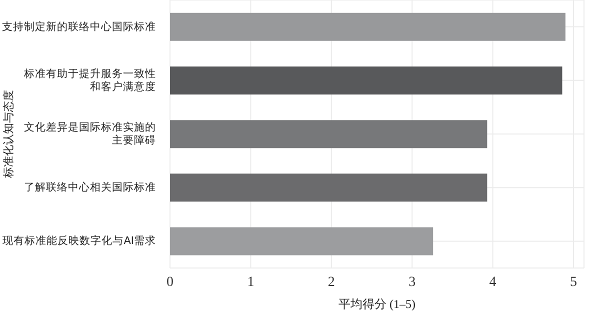  Describe the element at coordinates (250, 282) in the screenshot. I see `x-tick-label: 1` at that location.